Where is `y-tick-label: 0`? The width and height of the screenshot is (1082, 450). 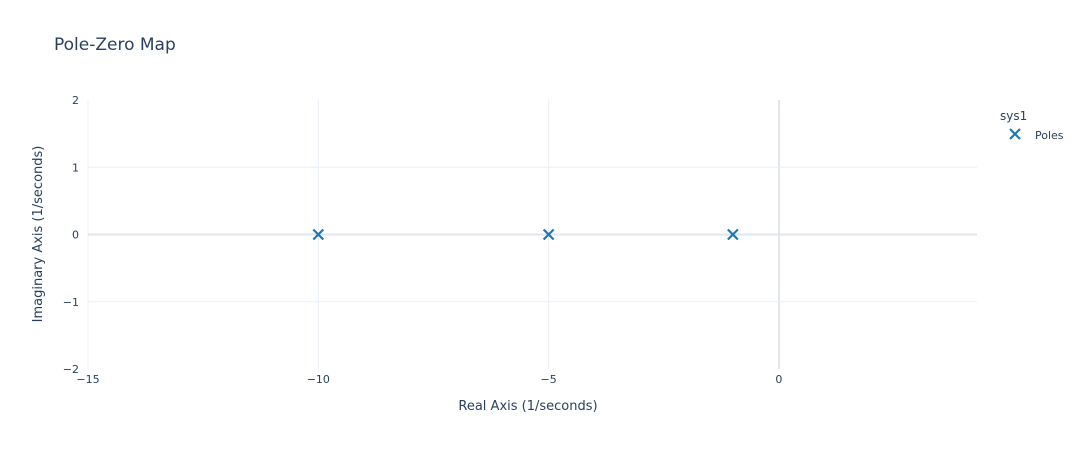 y-tick-label: 0 is located at coordinates (75, 235).